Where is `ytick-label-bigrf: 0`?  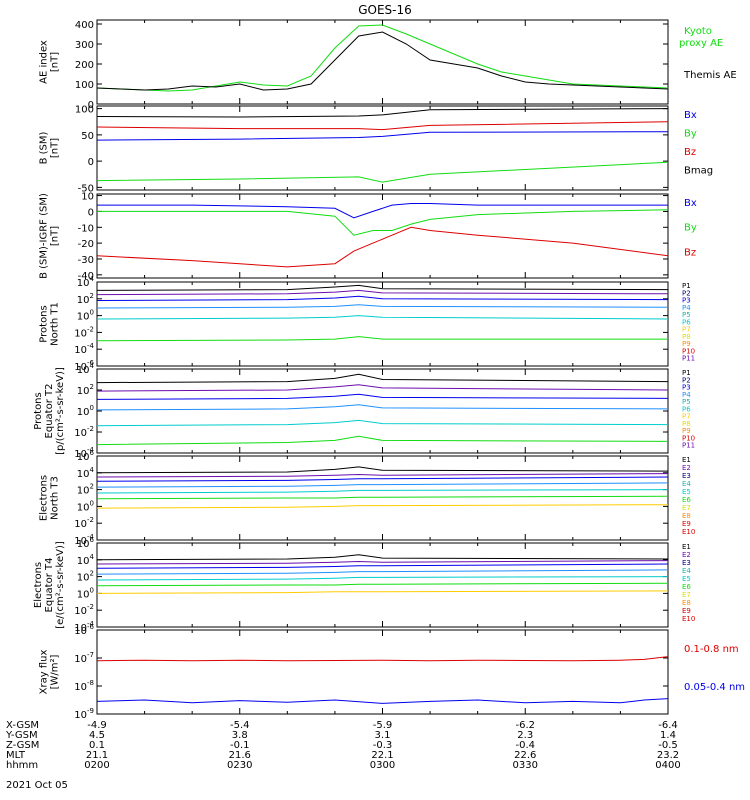 ytick-label-bigrf: 0 is located at coordinates (91, 212).